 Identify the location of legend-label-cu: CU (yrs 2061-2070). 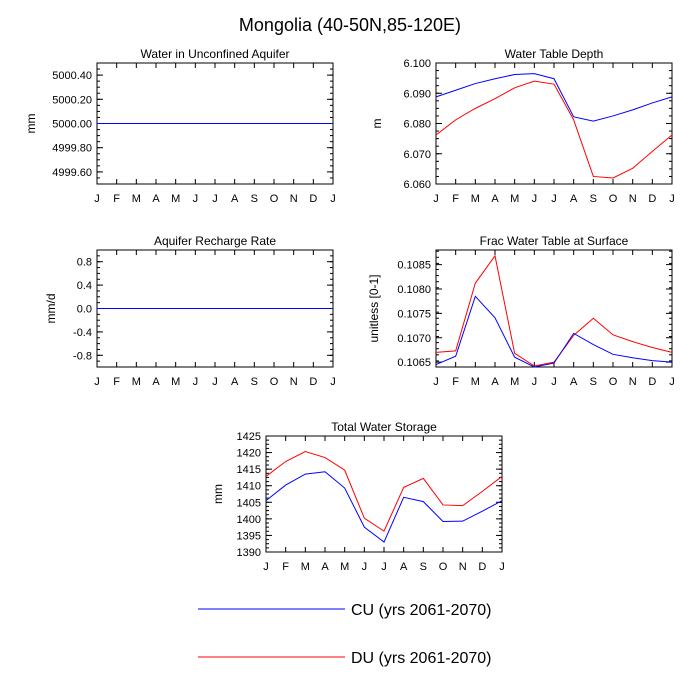
(421, 610).